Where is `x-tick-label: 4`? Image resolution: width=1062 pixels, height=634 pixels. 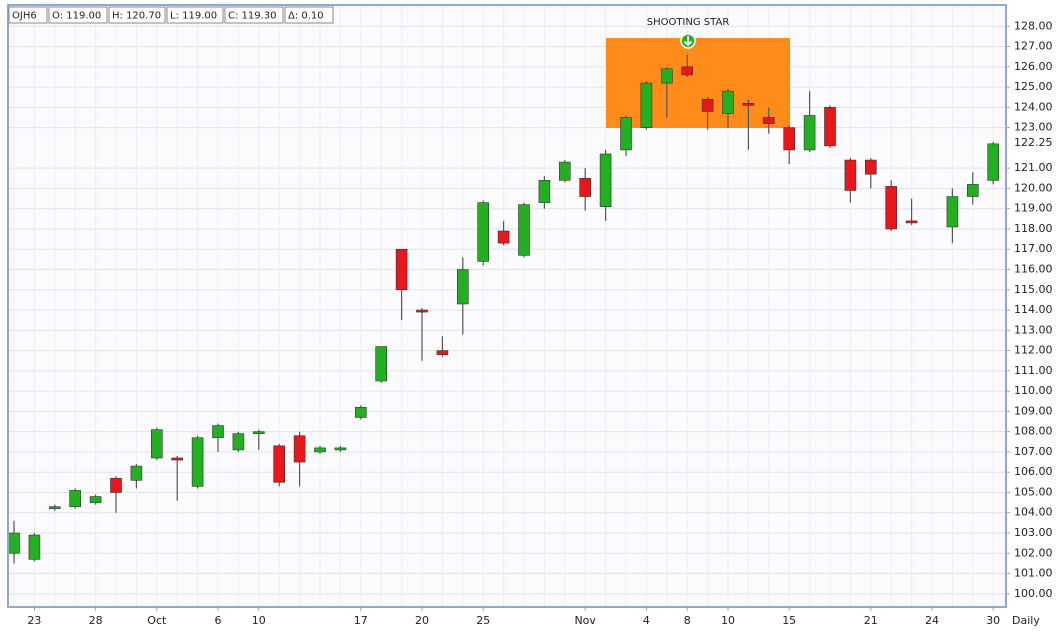
x-tick-label: 4 is located at coordinates (646, 620).